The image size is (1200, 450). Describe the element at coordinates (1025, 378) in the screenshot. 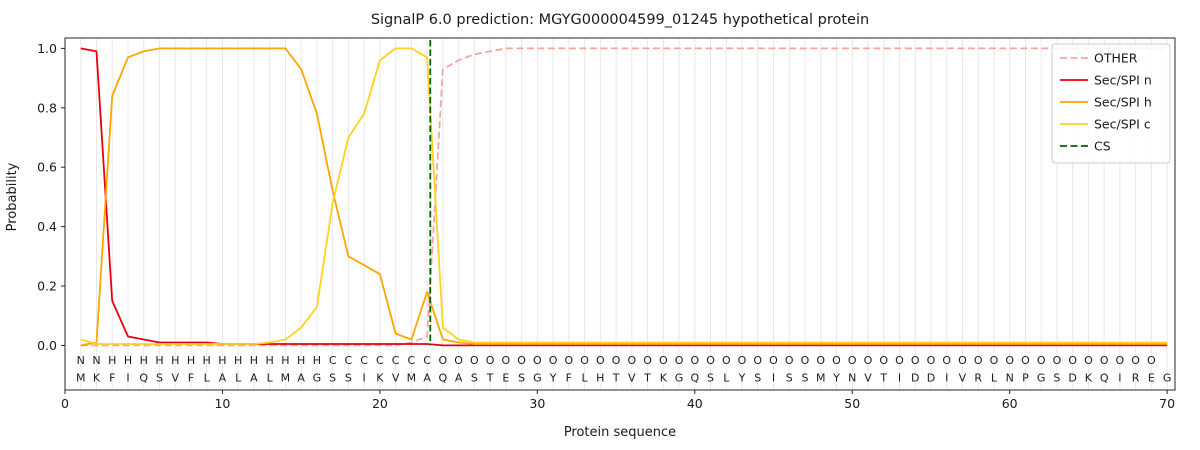

I see `sequence-letter: P` at that location.